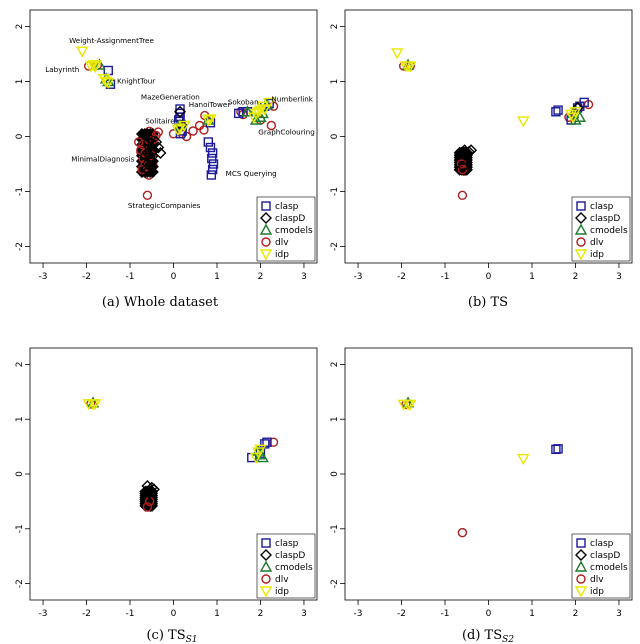 This screenshot has width=640, height=644. I want to click on x-tick-label: 1, so click(217, 614).